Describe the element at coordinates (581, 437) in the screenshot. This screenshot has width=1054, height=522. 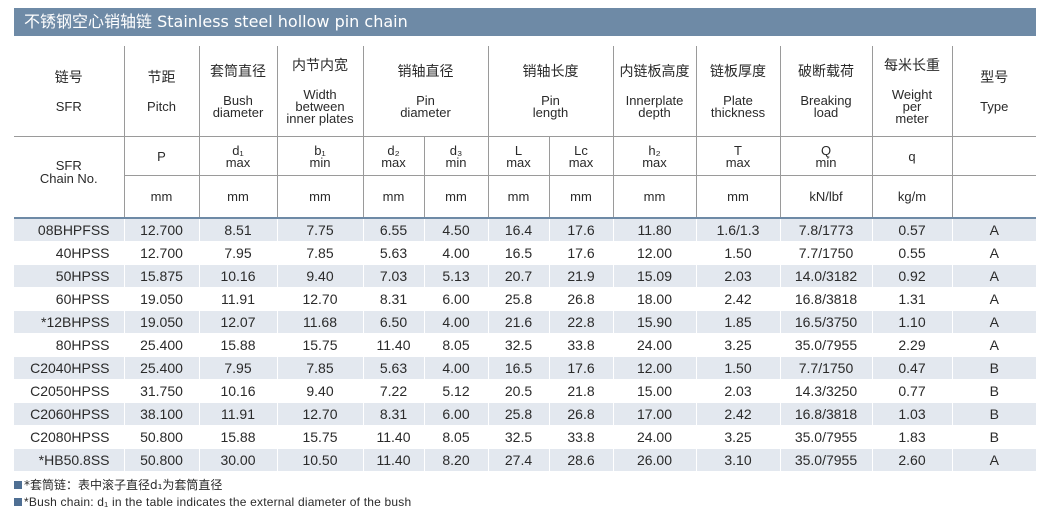
I see `value-cell: 33.8` at that location.